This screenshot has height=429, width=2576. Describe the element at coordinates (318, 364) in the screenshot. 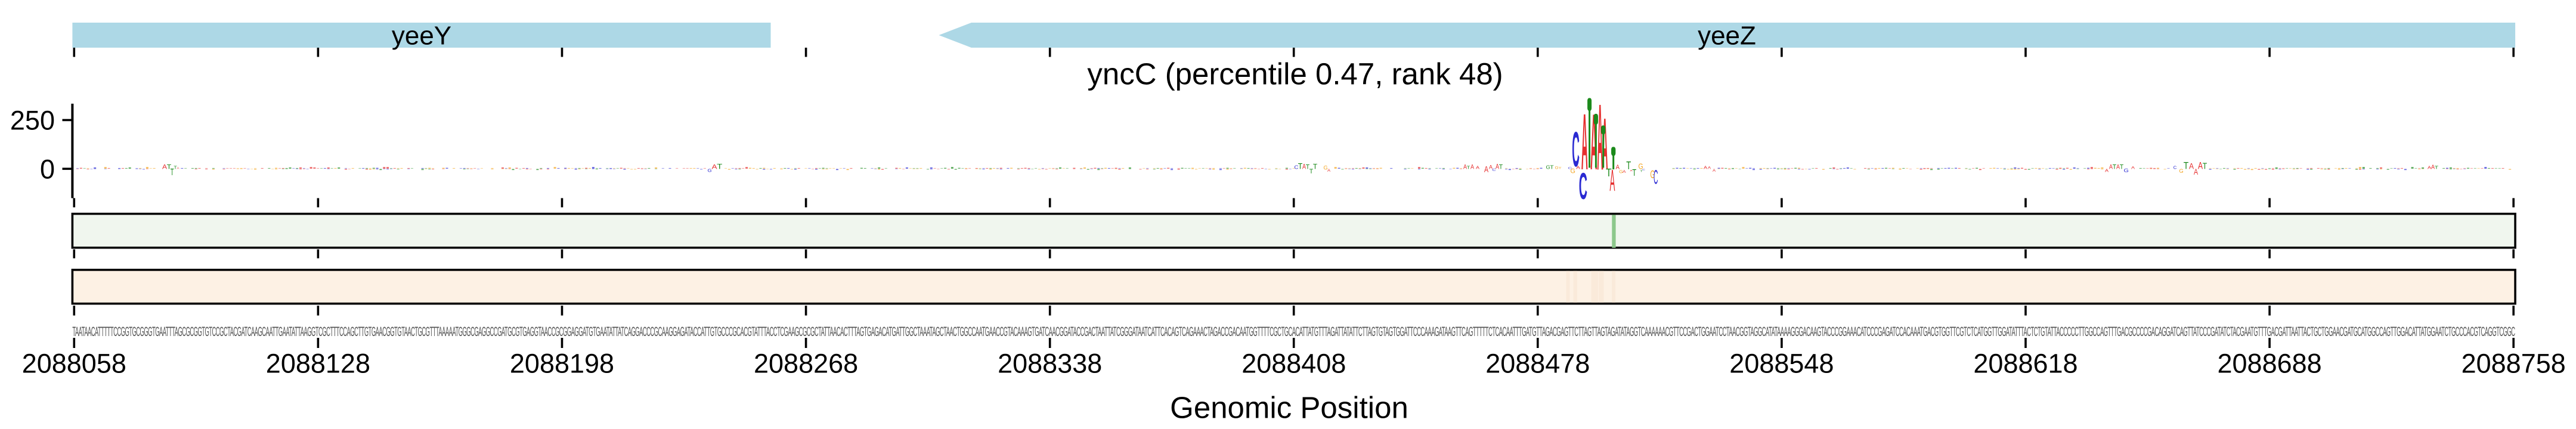

I see `svg-text: 2088128` at that location.